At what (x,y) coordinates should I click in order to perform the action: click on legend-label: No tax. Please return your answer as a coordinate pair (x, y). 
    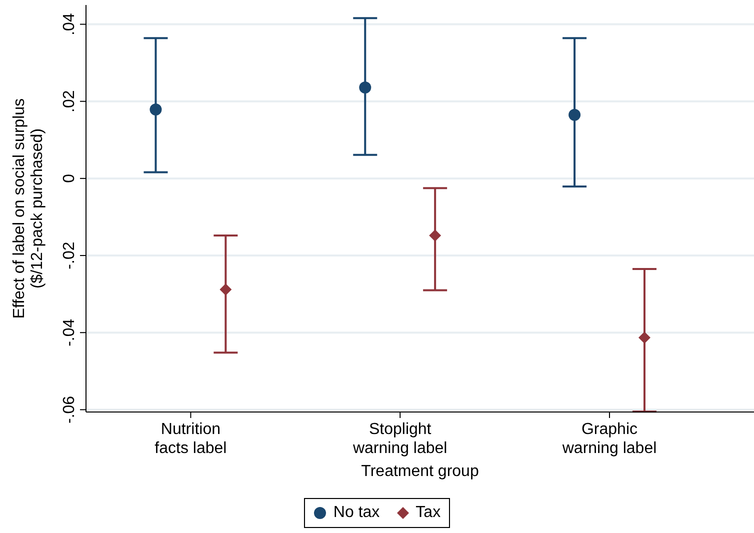
    Looking at the image, I should click on (356, 513).